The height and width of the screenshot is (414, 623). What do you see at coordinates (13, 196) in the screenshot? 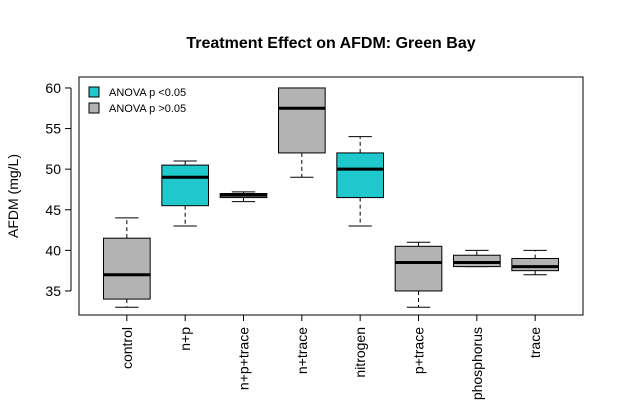
I see `y-axis-label: AFDM (mg/L)` at bounding box center [13, 196].